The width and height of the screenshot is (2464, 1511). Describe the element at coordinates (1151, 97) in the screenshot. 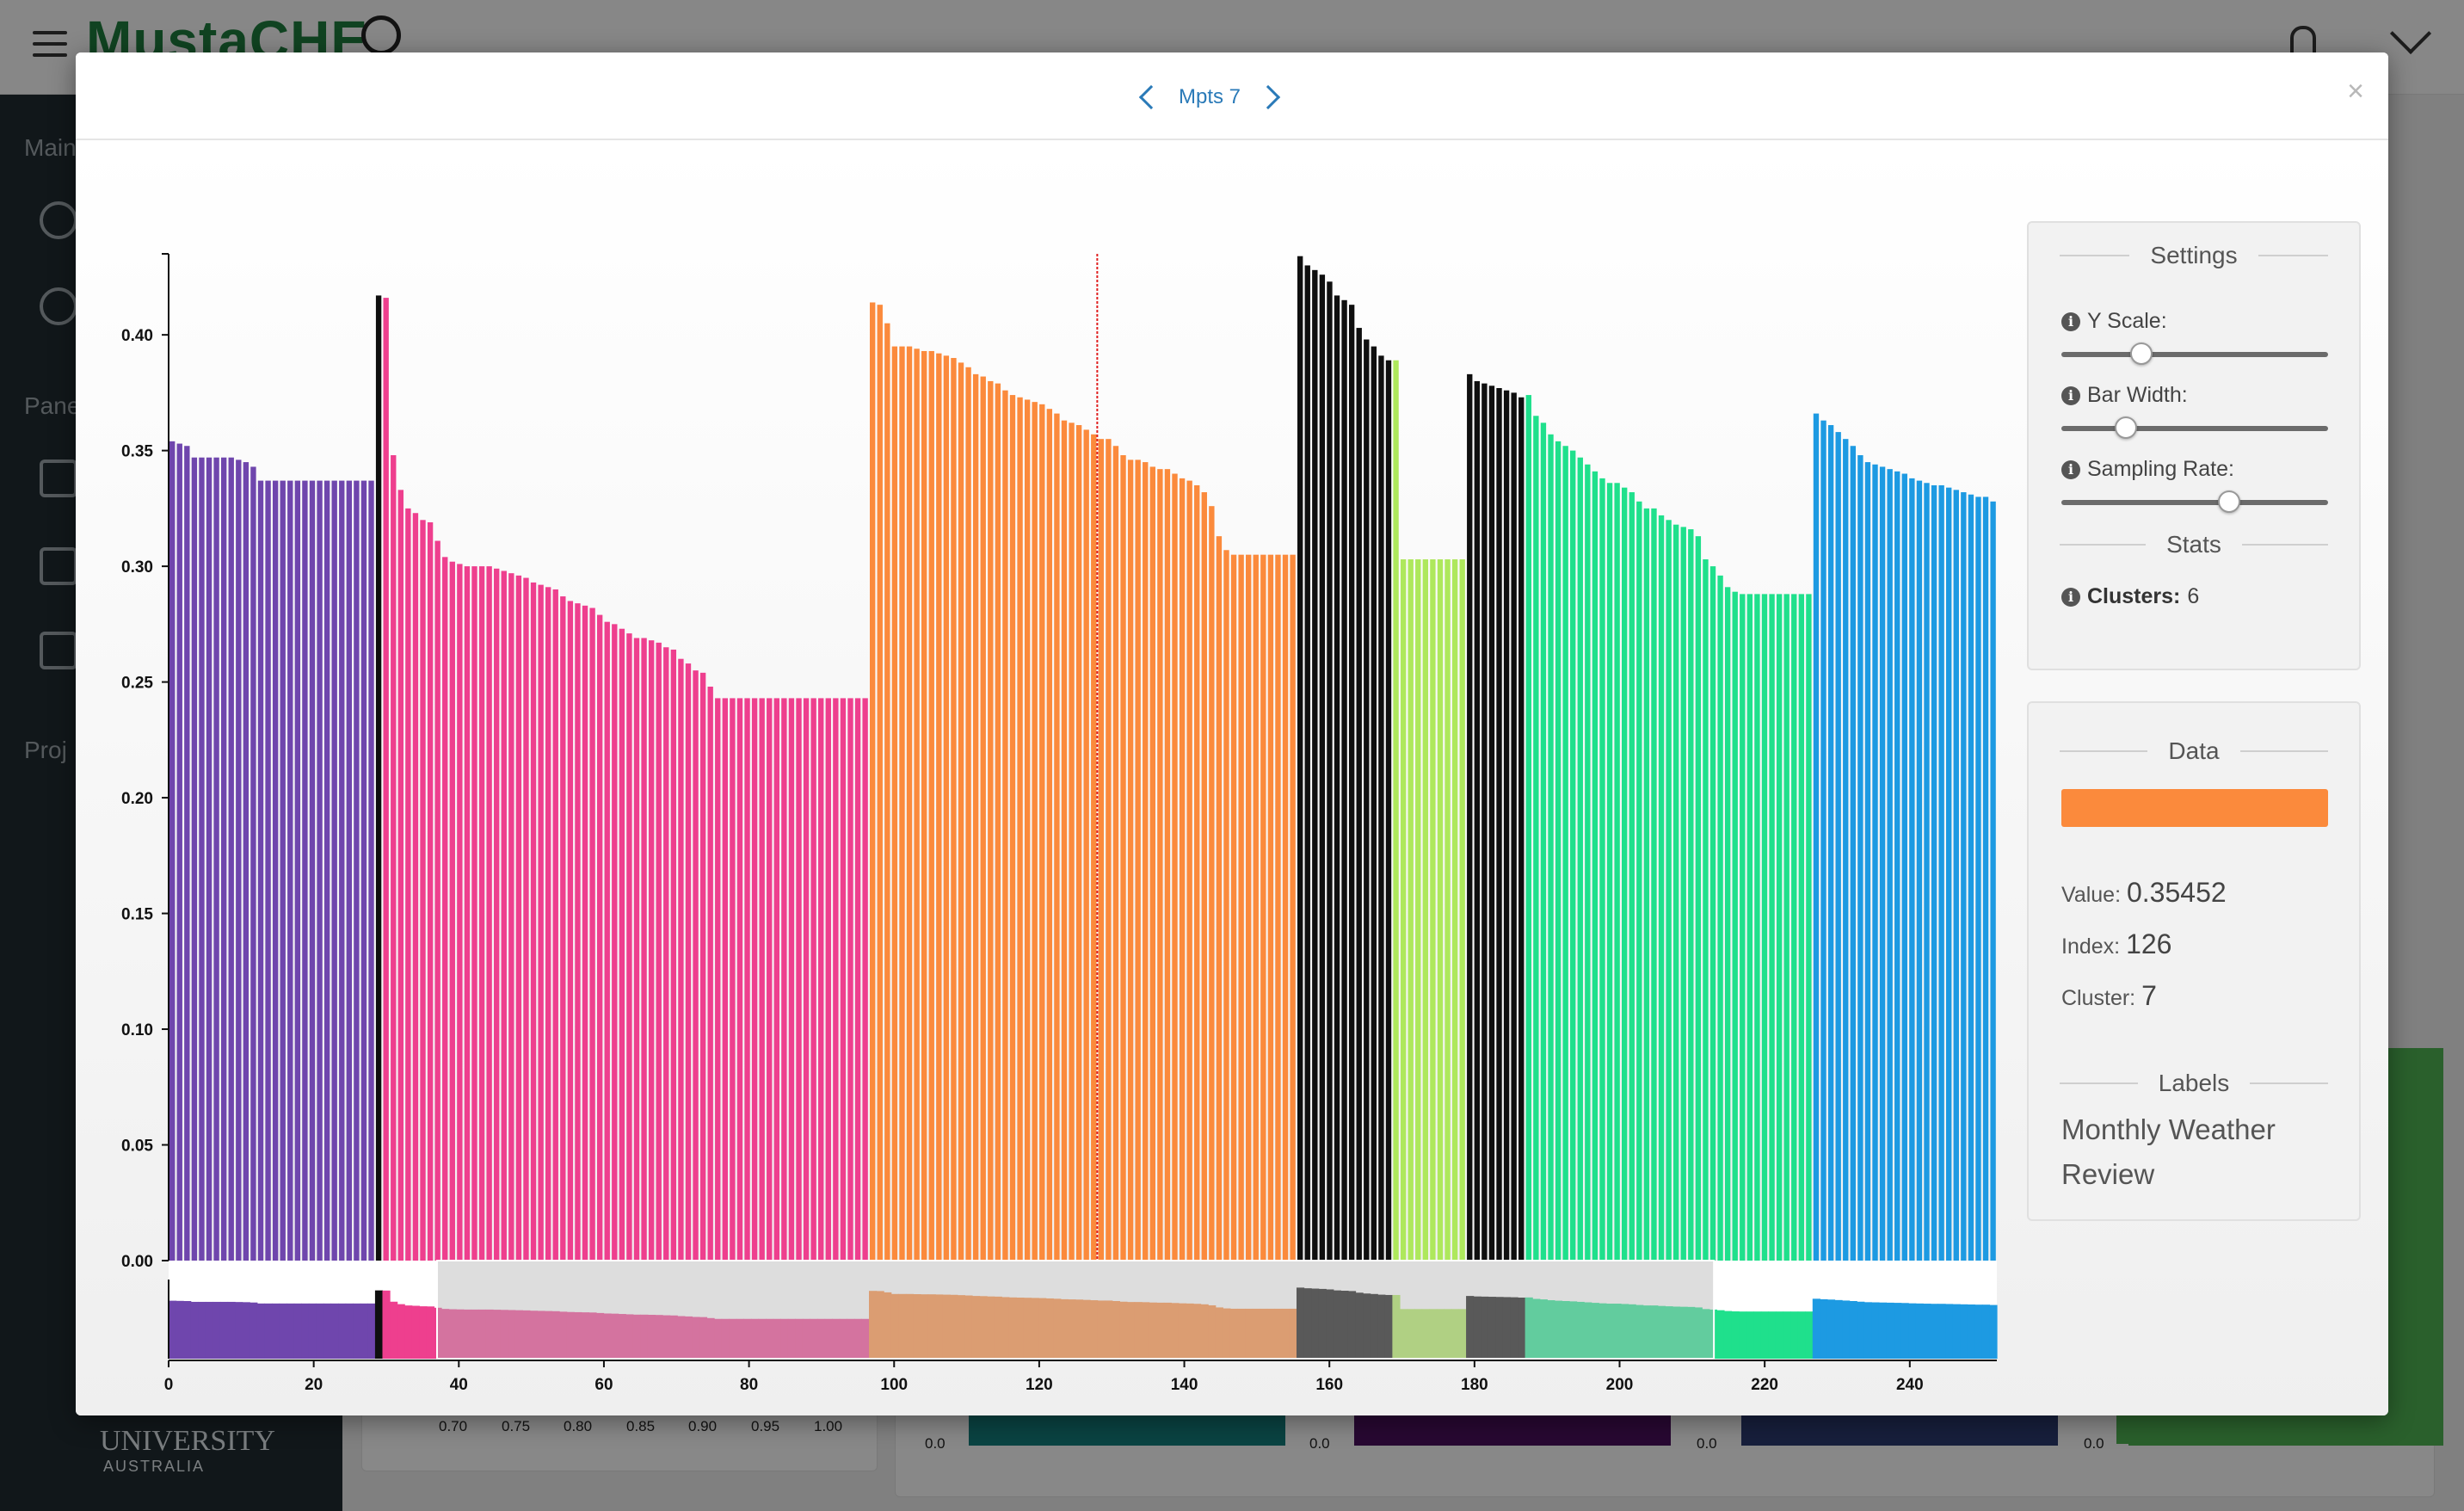

I see `previous-arrow-icon` at that location.